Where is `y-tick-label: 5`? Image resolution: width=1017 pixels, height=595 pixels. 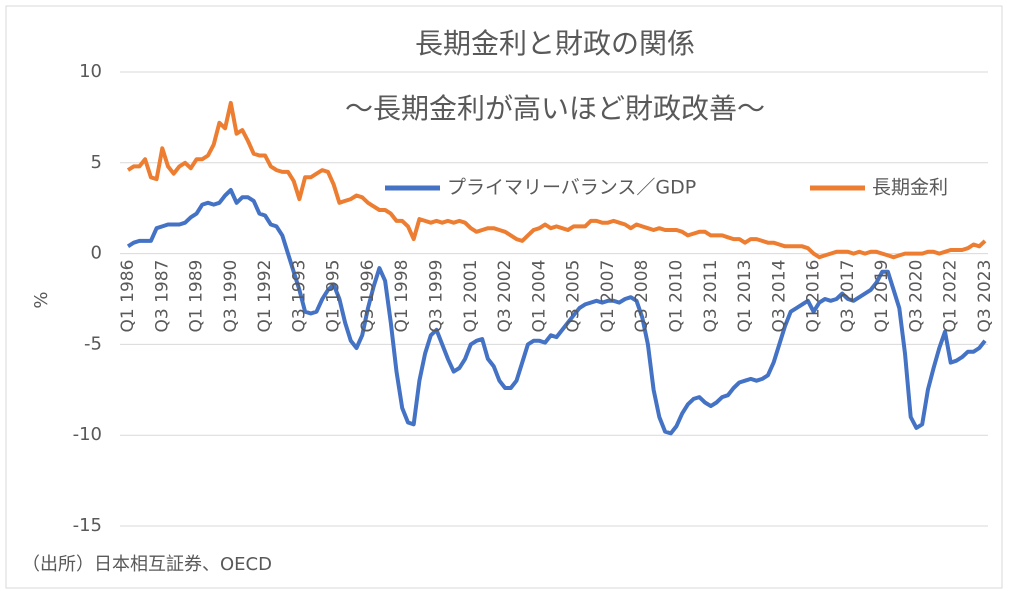
y-tick-label: 5 is located at coordinates (96, 162).